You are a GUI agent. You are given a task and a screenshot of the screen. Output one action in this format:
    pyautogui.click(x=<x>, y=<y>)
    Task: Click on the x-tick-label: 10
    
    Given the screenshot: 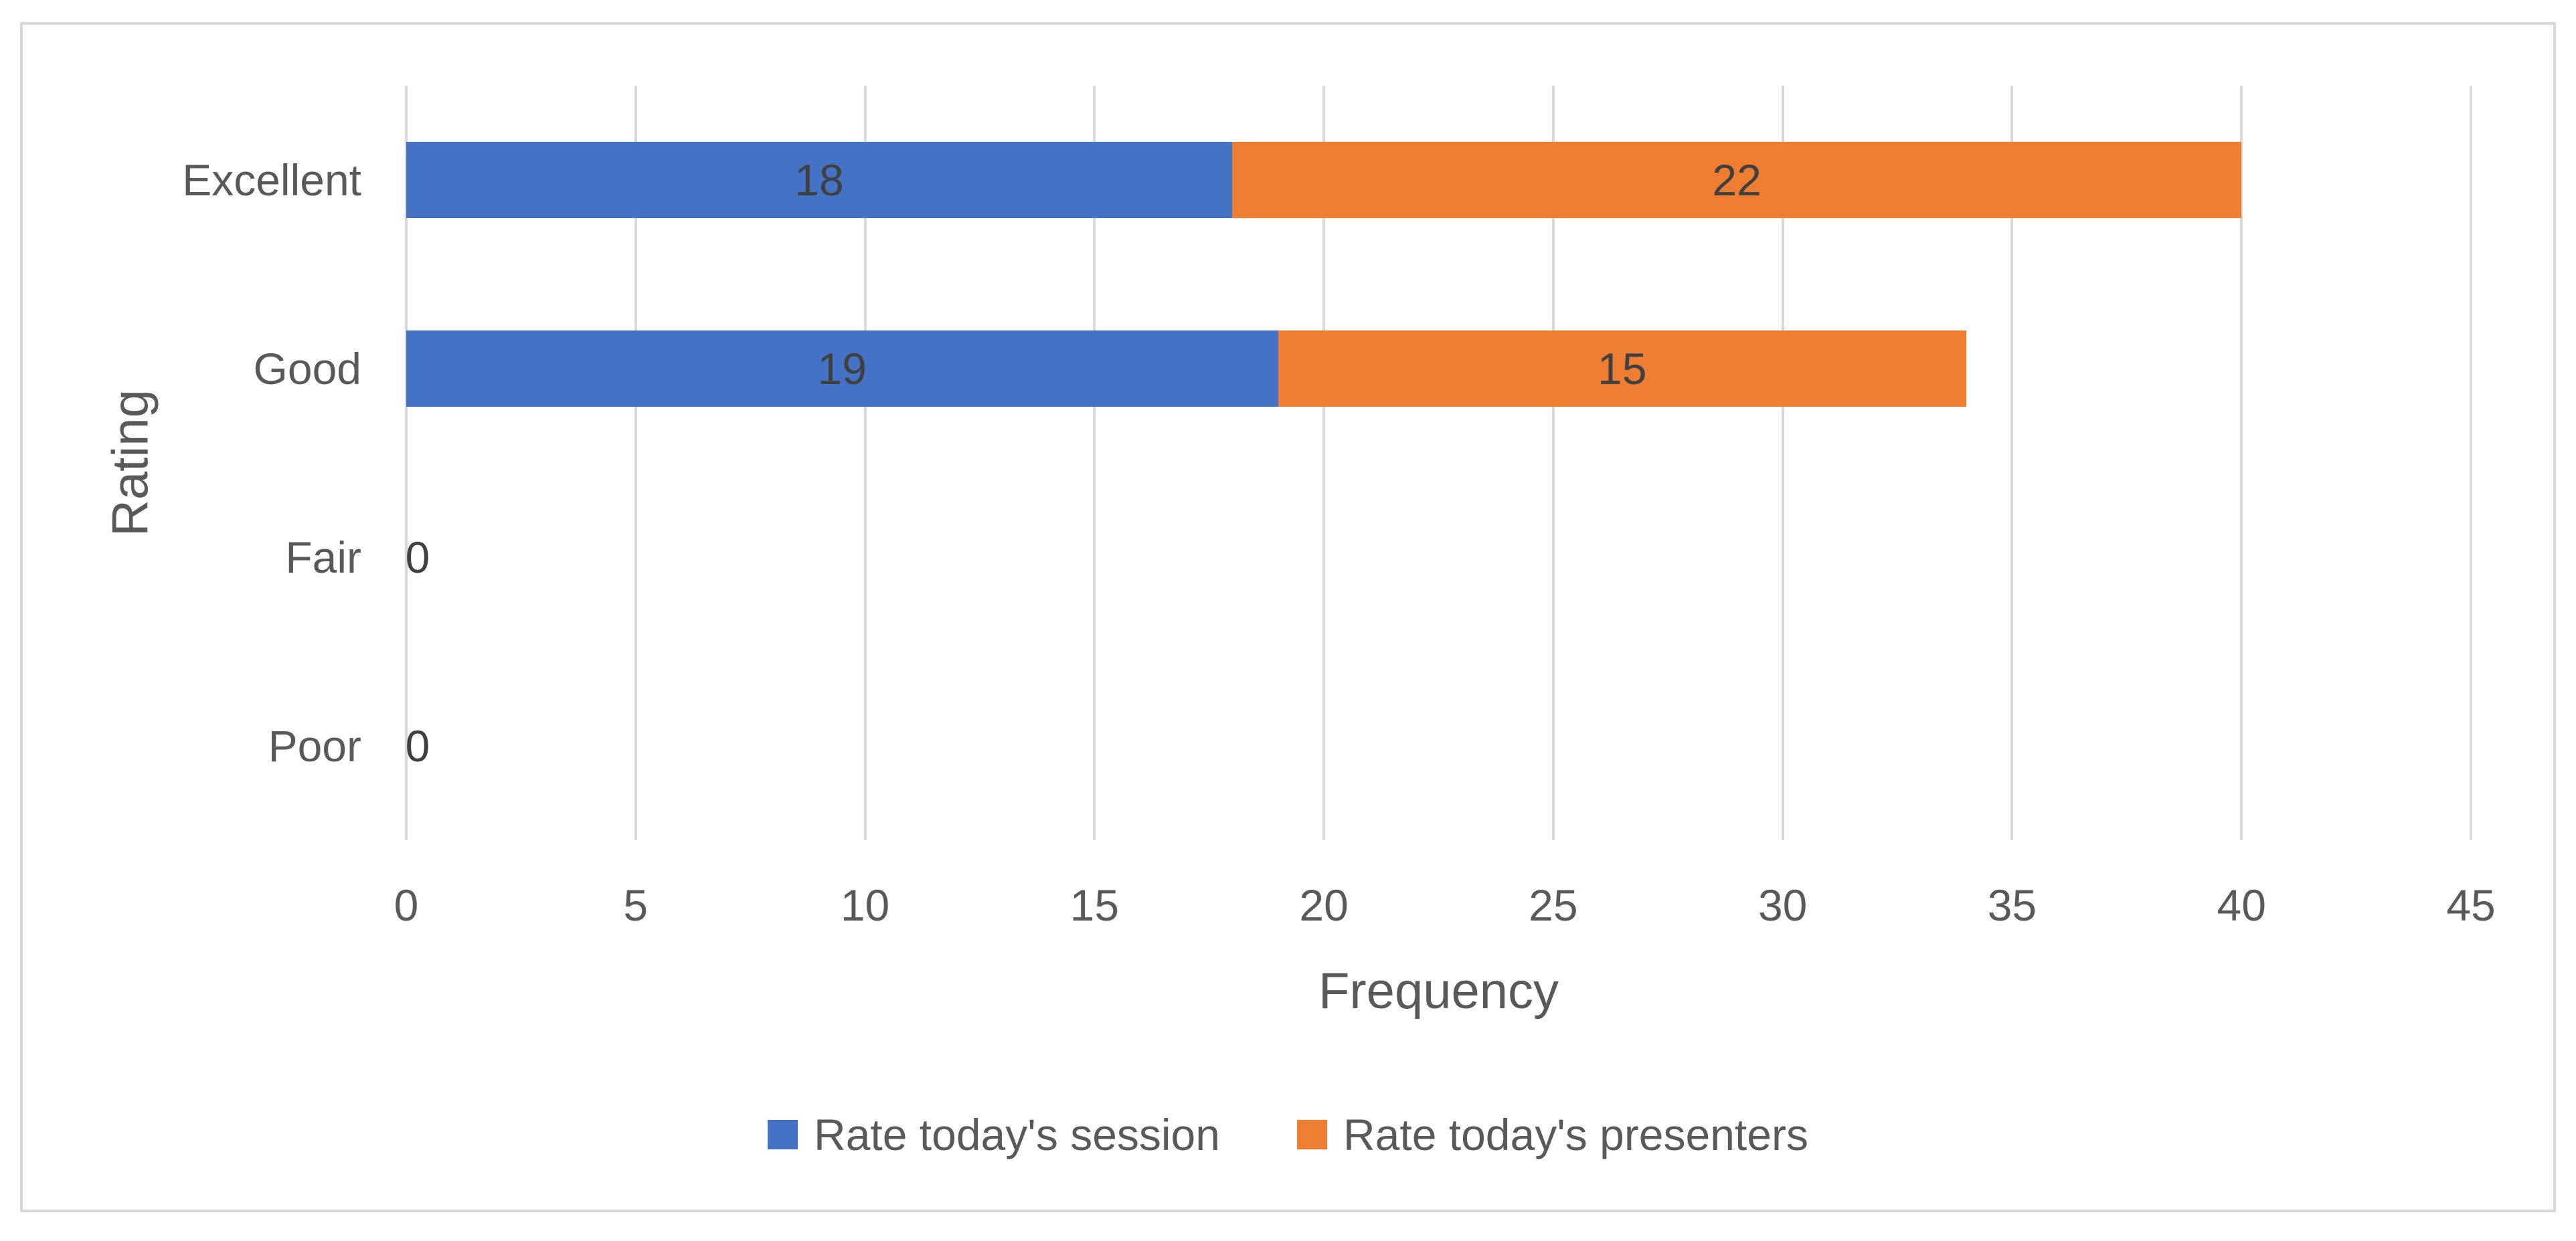 What is the action you would take?
    pyautogui.click(x=865, y=905)
    